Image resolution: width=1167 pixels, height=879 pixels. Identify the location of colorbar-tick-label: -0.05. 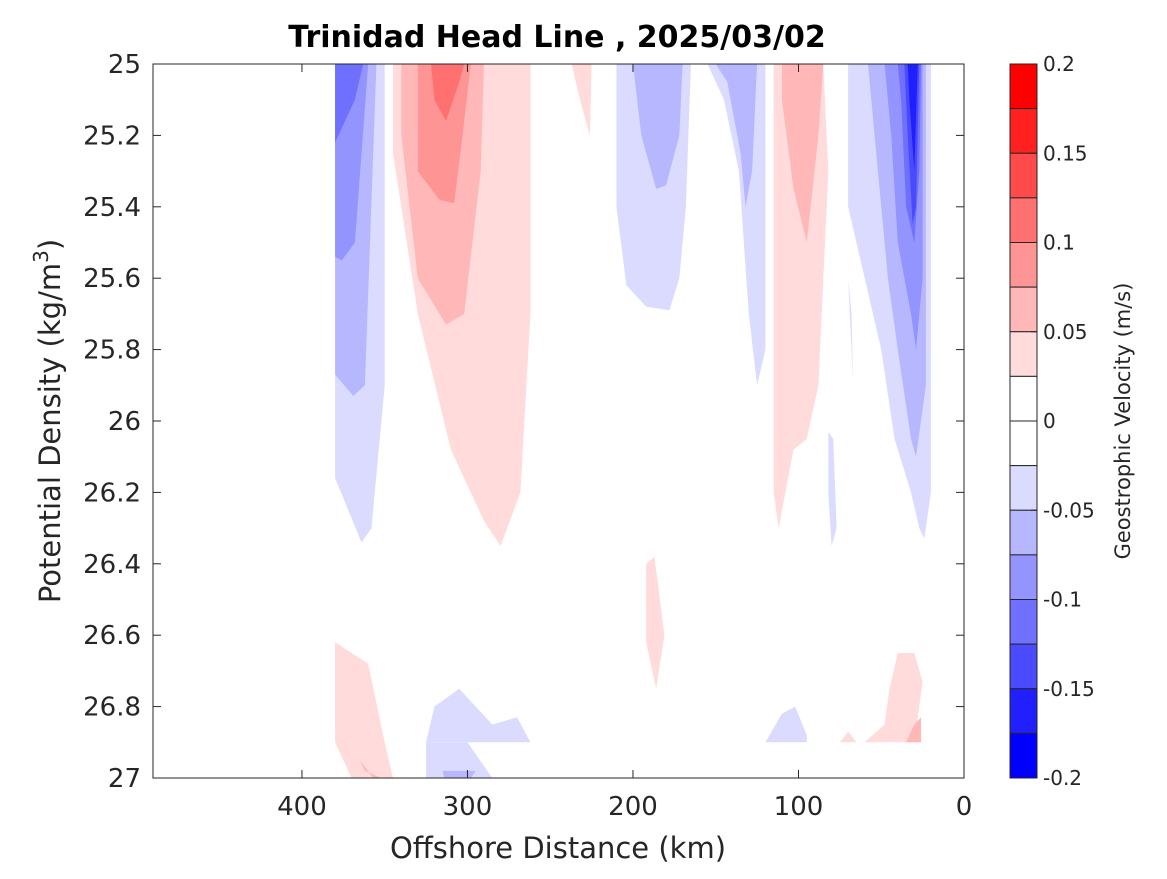
(1069, 510).